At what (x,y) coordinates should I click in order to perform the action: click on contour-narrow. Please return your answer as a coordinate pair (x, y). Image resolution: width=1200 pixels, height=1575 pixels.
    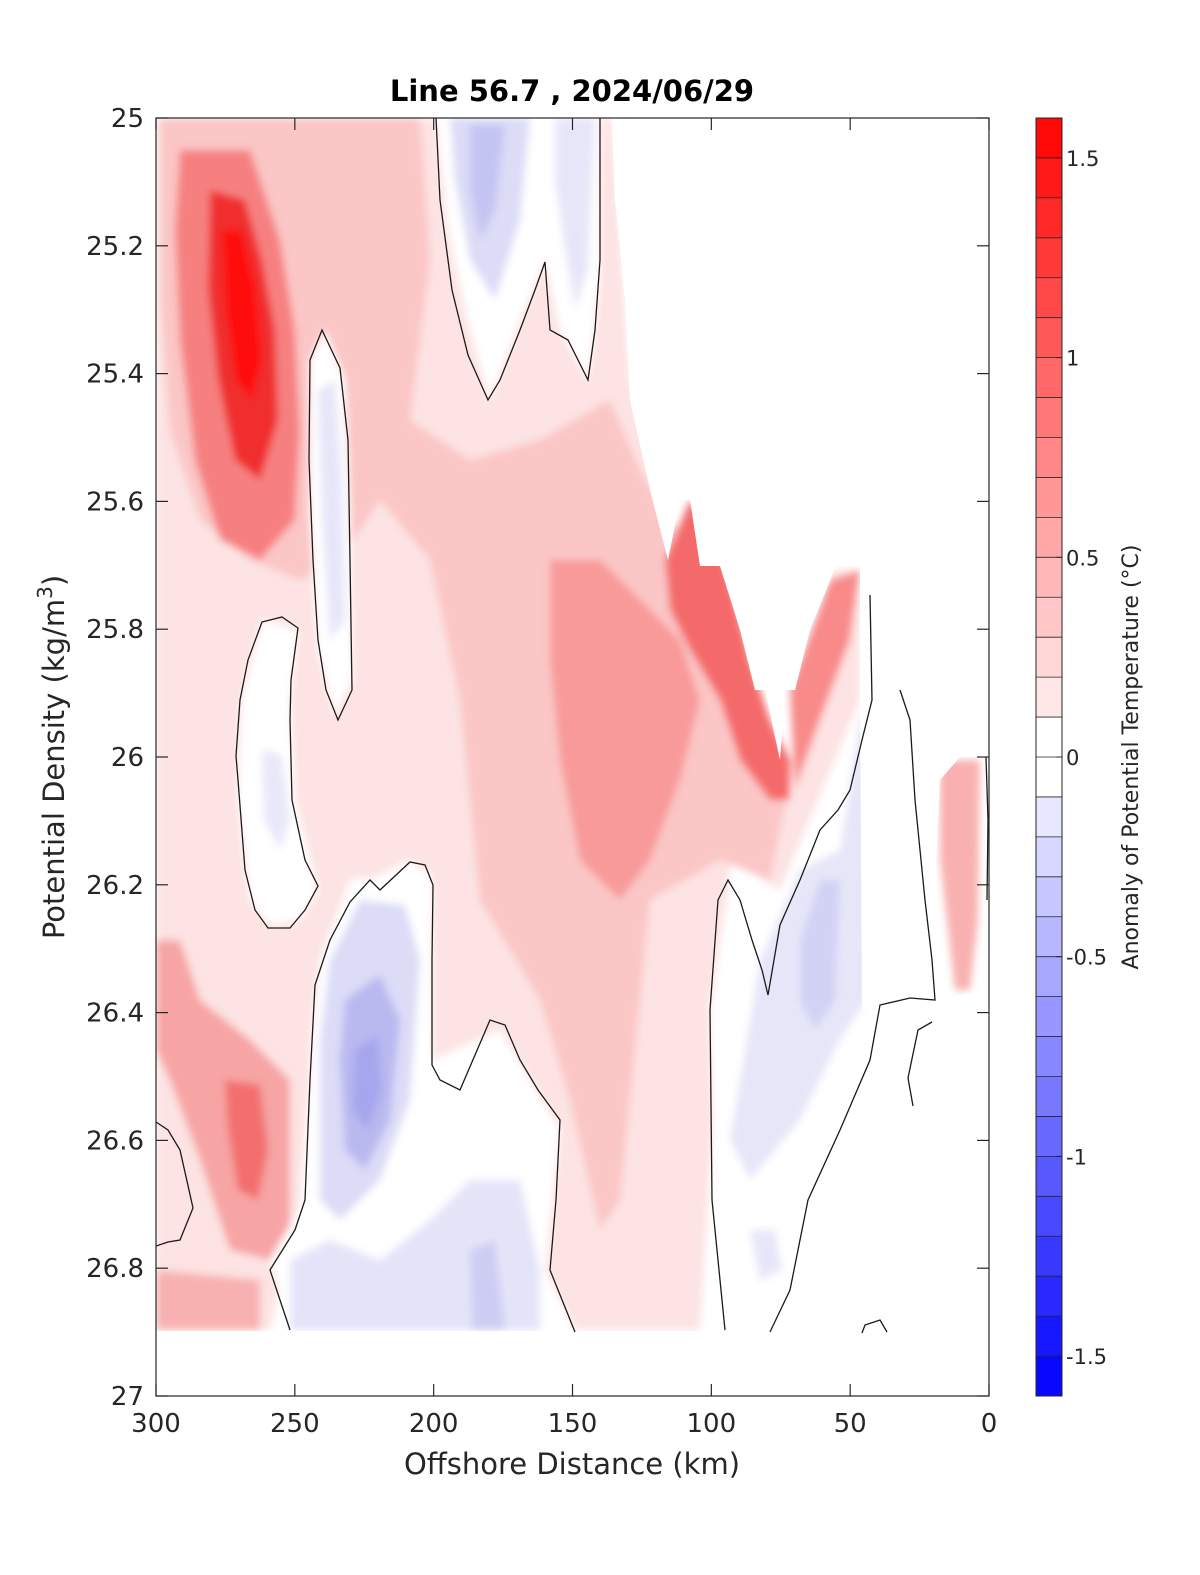
    Looking at the image, I should click on (330, 525).